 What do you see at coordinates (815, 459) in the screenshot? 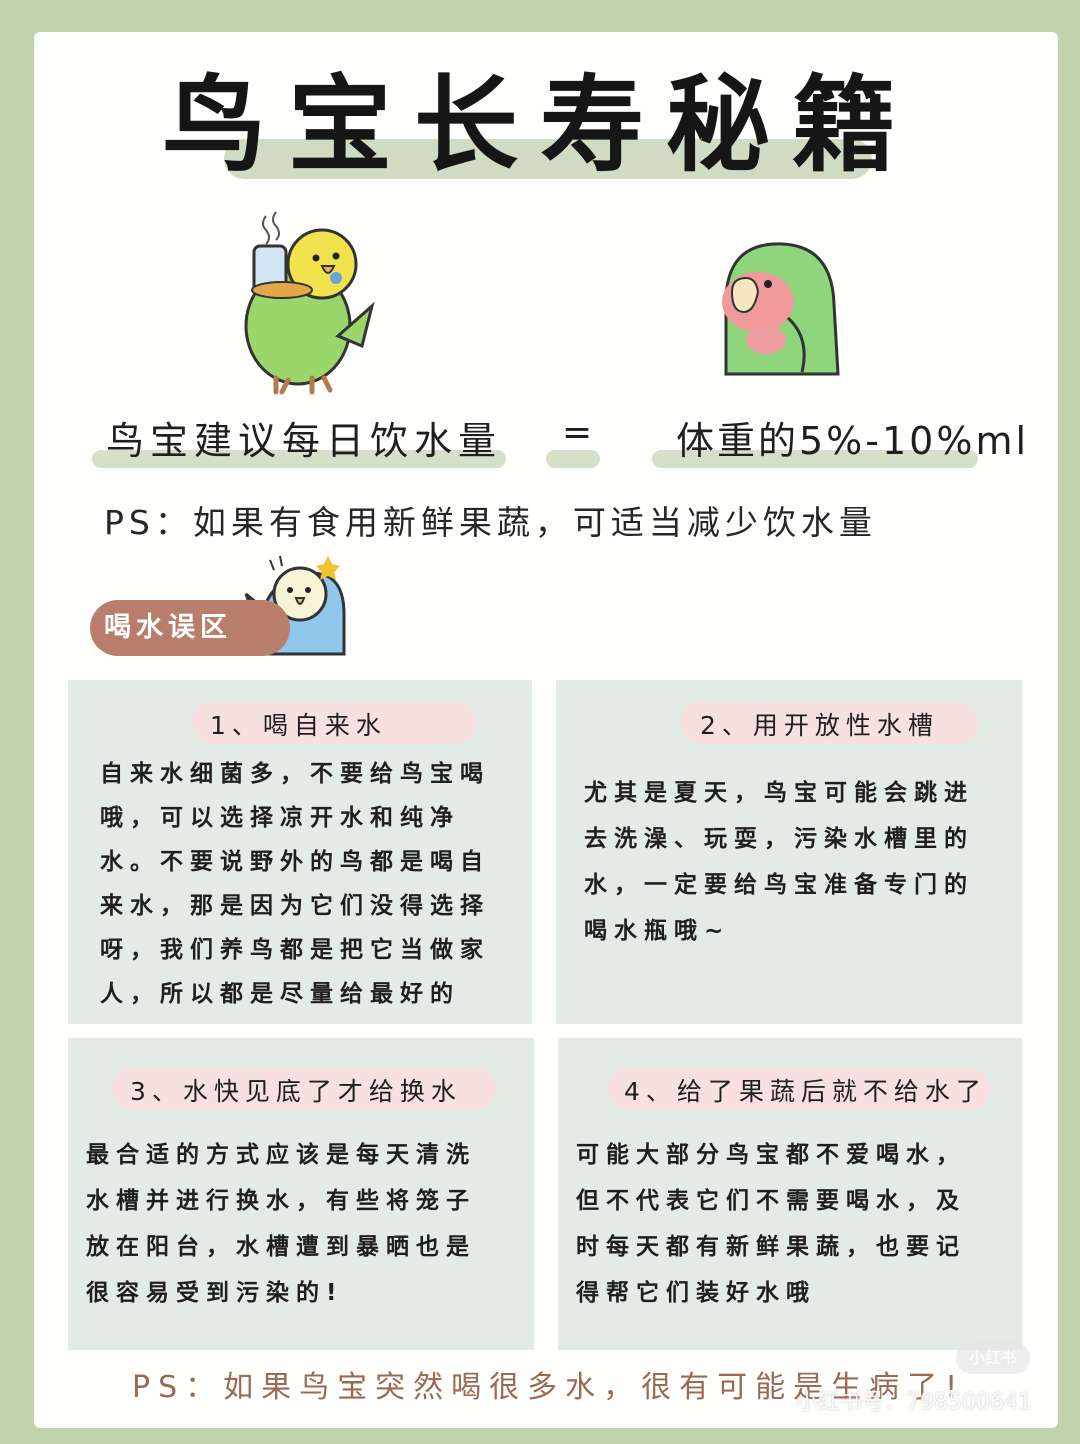
I see `equation-right-highlight` at bounding box center [815, 459].